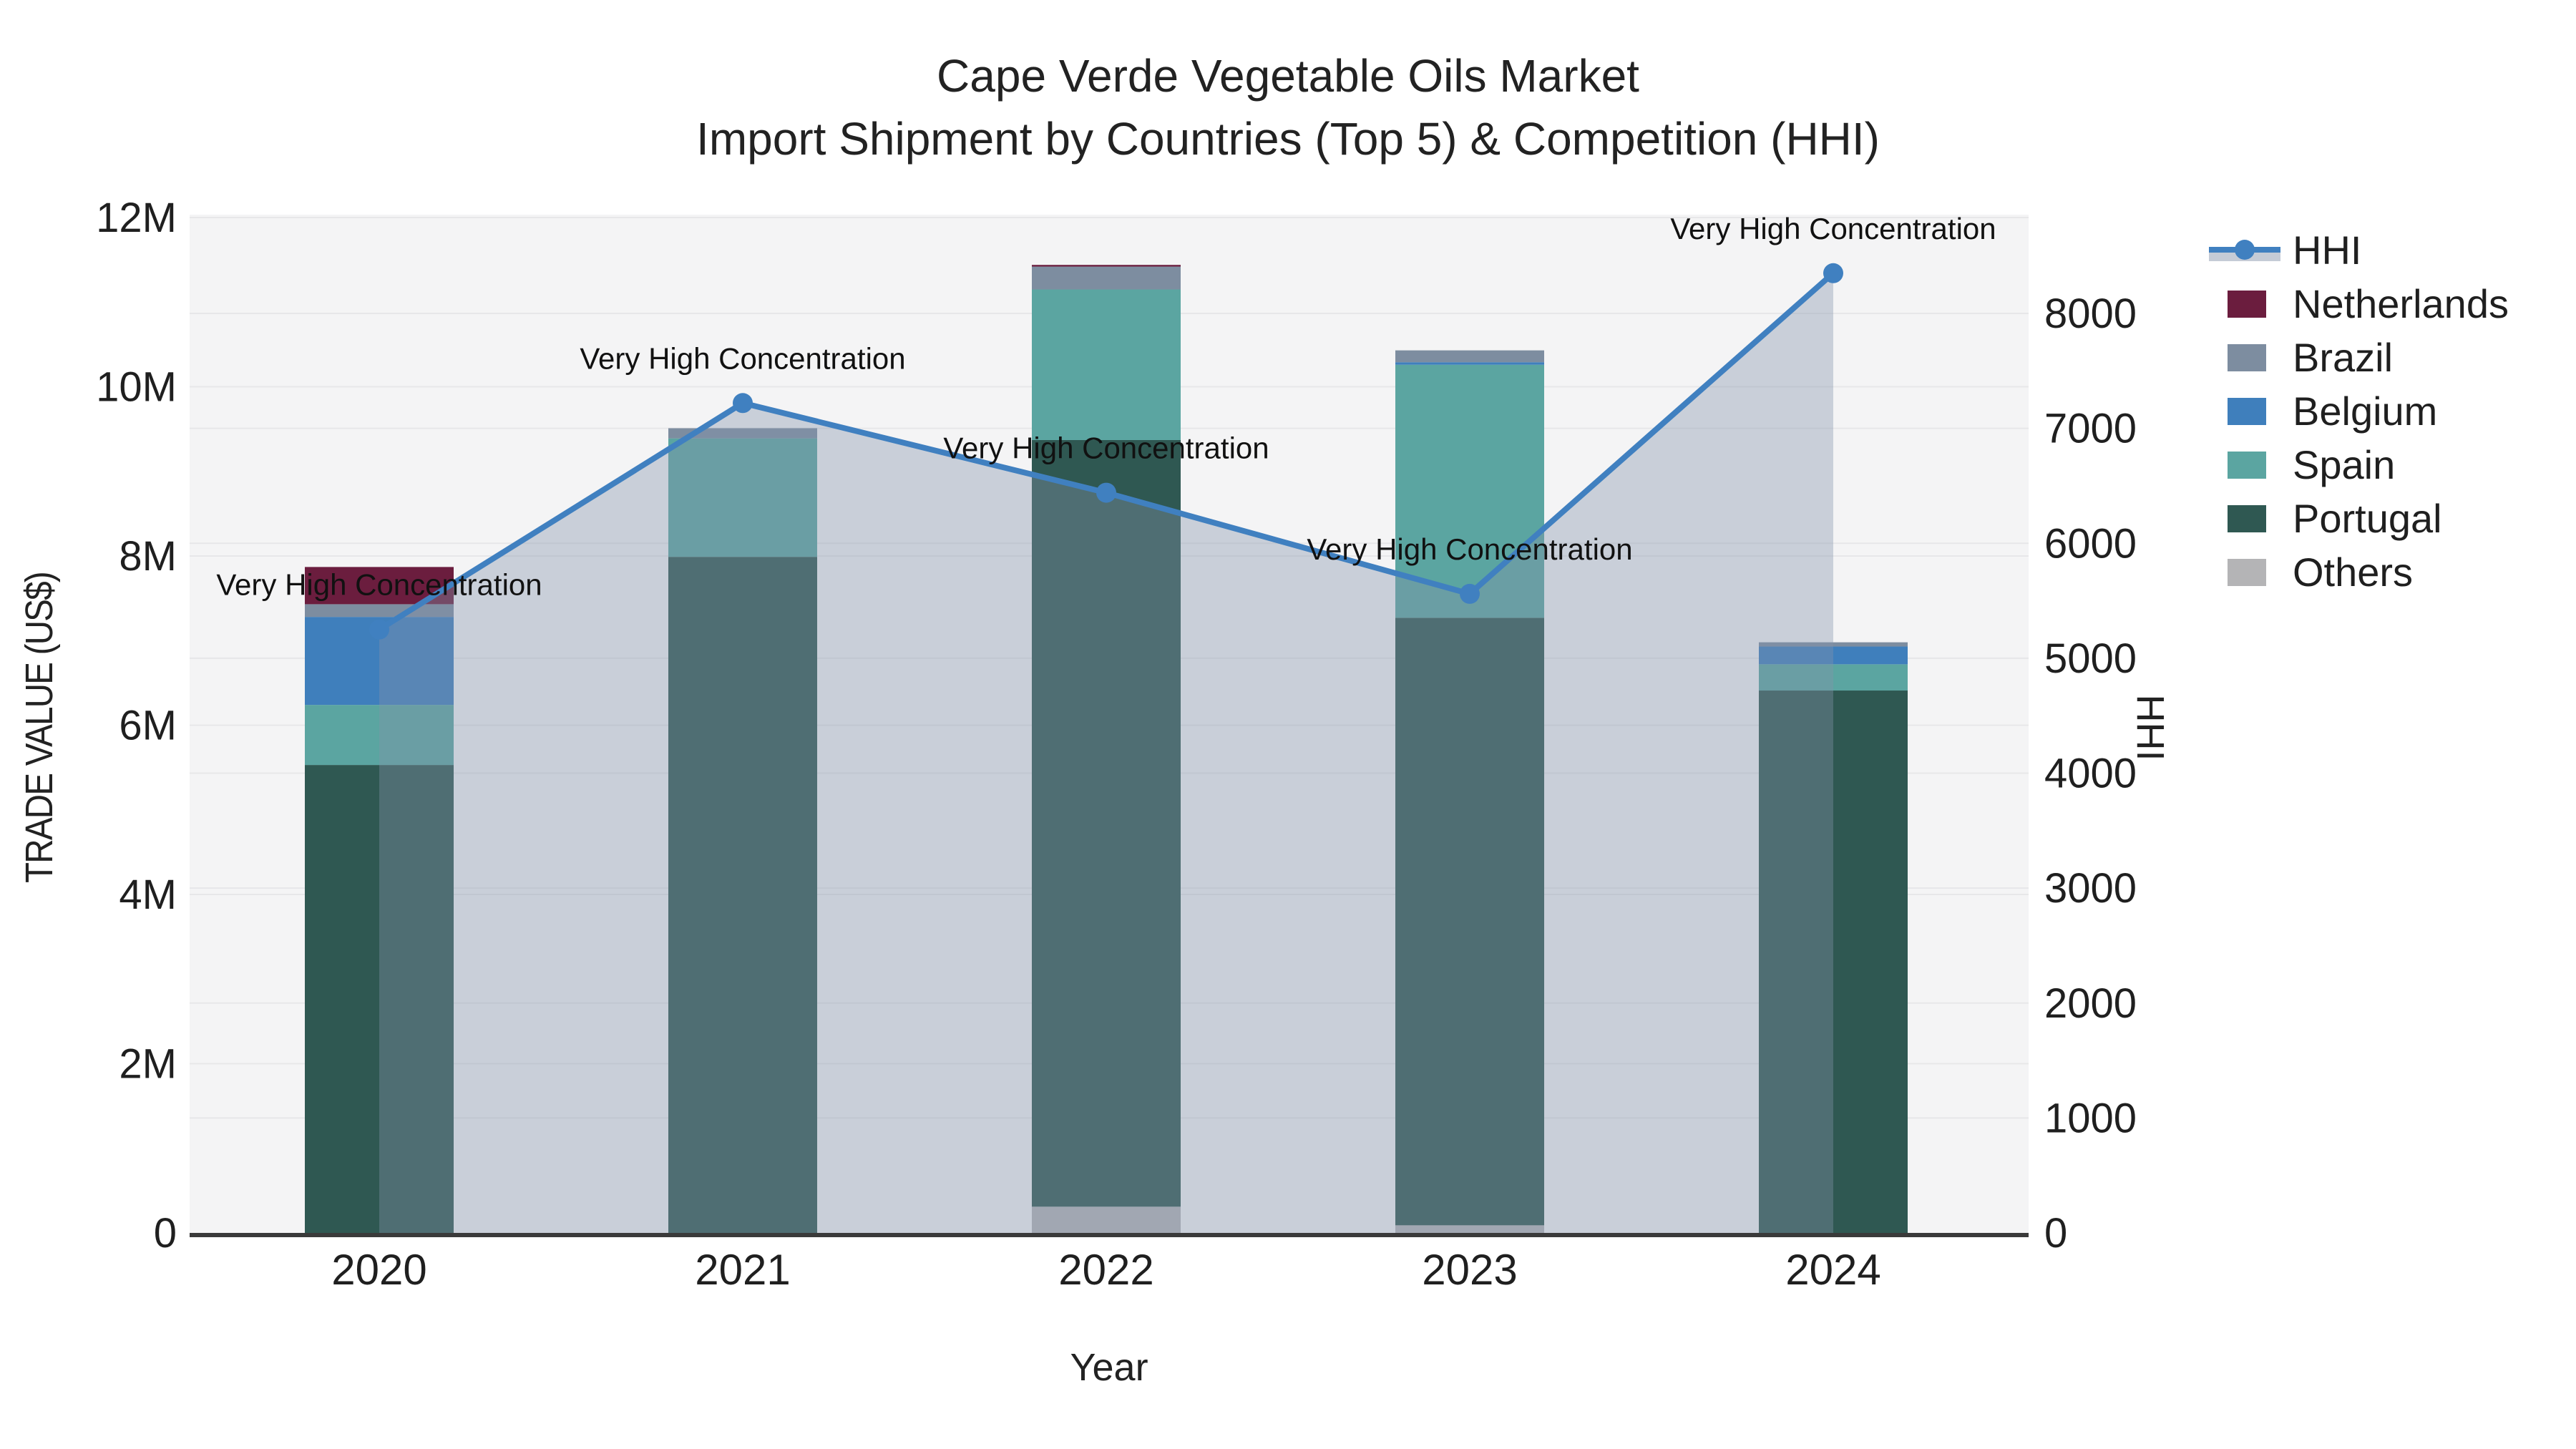  I want to click on y-right-tick-3000: 3000, so click(2090, 888).